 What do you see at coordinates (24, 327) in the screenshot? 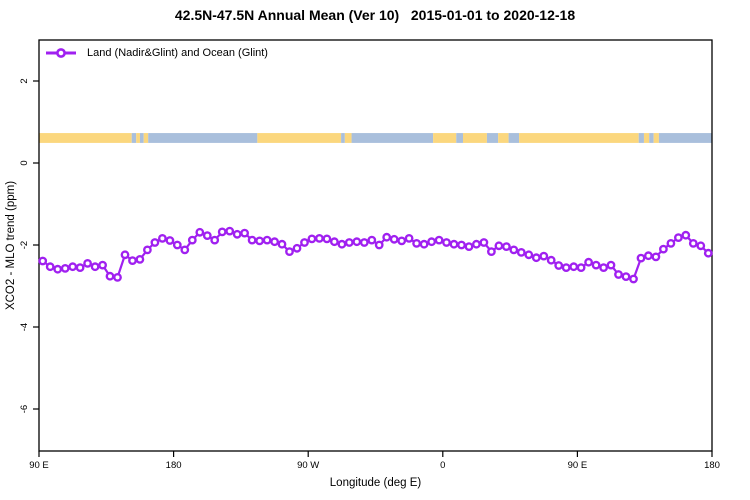
I see `y-tick-label: -4` at bounding box center [24, 327].